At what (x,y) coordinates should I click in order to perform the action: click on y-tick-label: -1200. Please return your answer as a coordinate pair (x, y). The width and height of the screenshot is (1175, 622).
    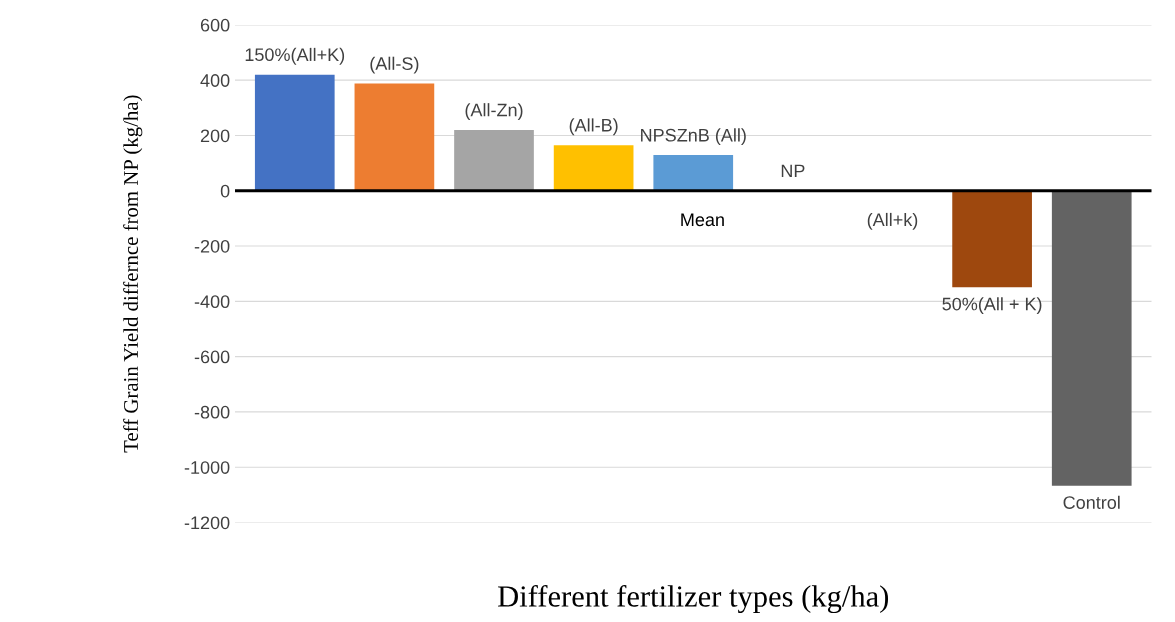
    Looking at the image, I should click on (207, 523).